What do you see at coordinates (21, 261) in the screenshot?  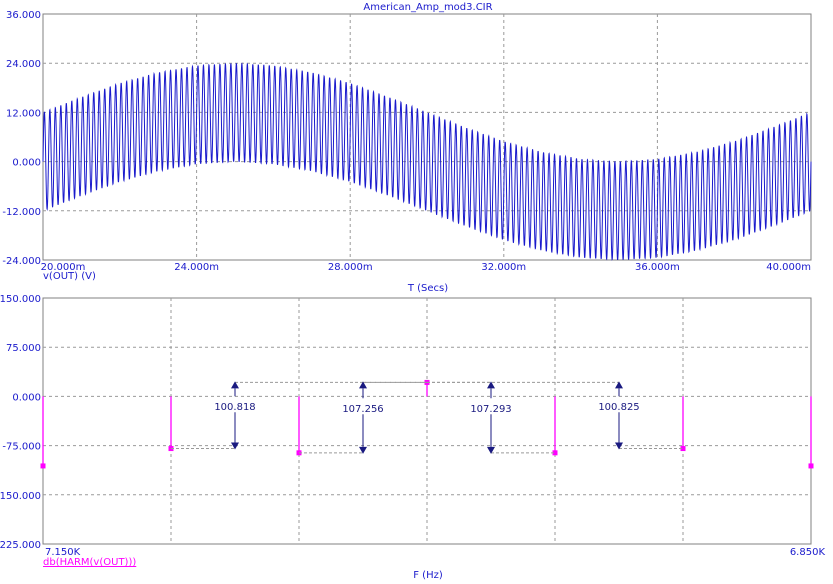 I see `y-tick-label: -24.000` at bounding box center [21, 261].